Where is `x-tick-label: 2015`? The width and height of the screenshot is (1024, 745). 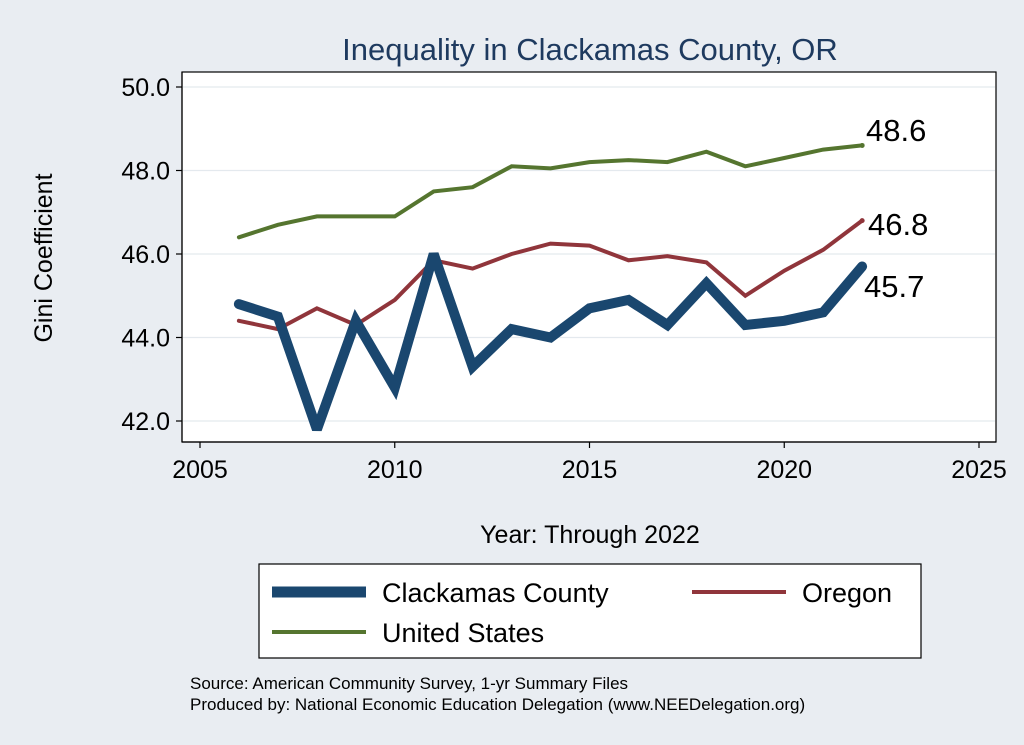
x-tick-label: 2015 is located at coordinates (590, 470).